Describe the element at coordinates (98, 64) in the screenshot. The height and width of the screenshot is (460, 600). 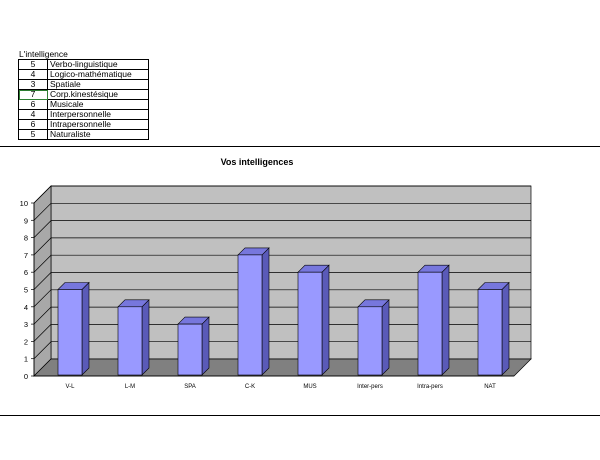
I see `label-cell: Verbo-linguistique` at that location.